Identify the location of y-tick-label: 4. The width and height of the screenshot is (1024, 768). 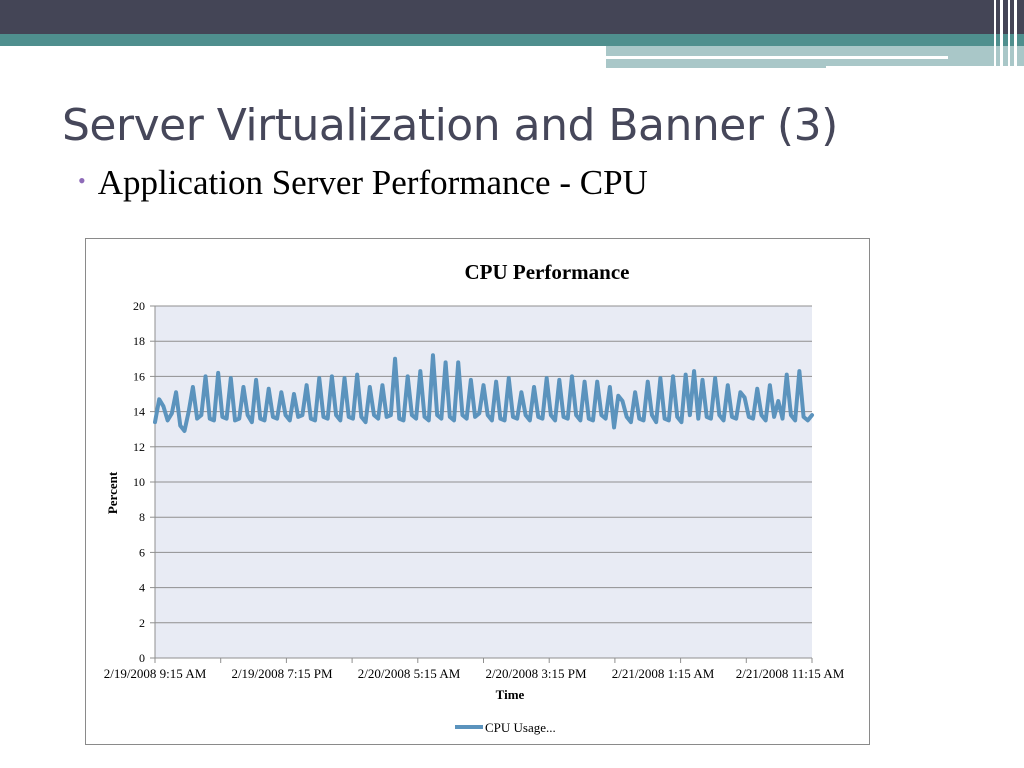
(142, 588).